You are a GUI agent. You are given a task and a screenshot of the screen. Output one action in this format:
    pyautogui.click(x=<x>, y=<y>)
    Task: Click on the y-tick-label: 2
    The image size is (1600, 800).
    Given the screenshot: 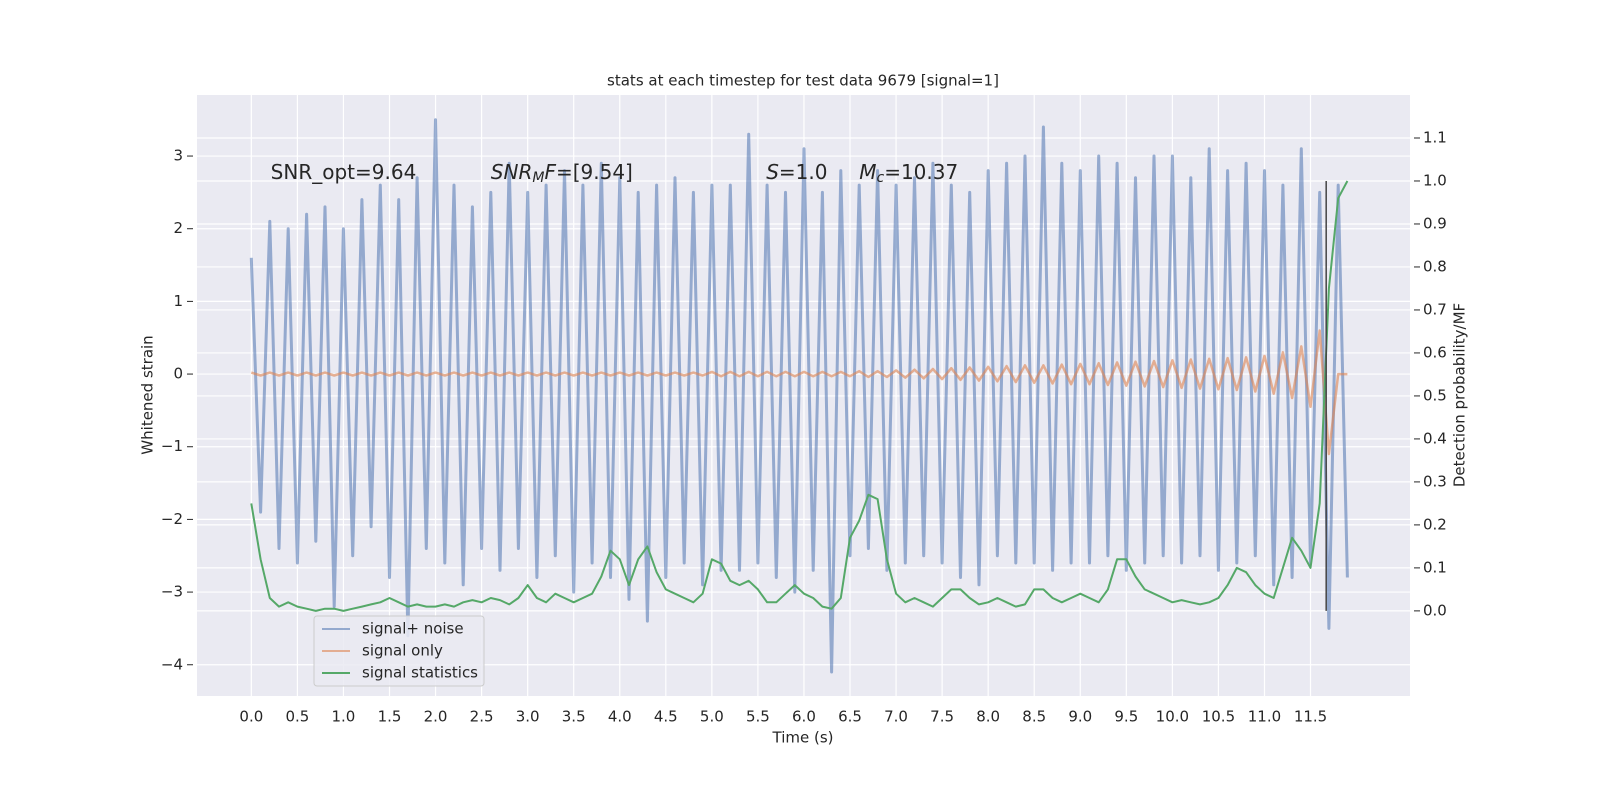 What is the action you would take?
    pyautogui.click(x=178, y=228)
    